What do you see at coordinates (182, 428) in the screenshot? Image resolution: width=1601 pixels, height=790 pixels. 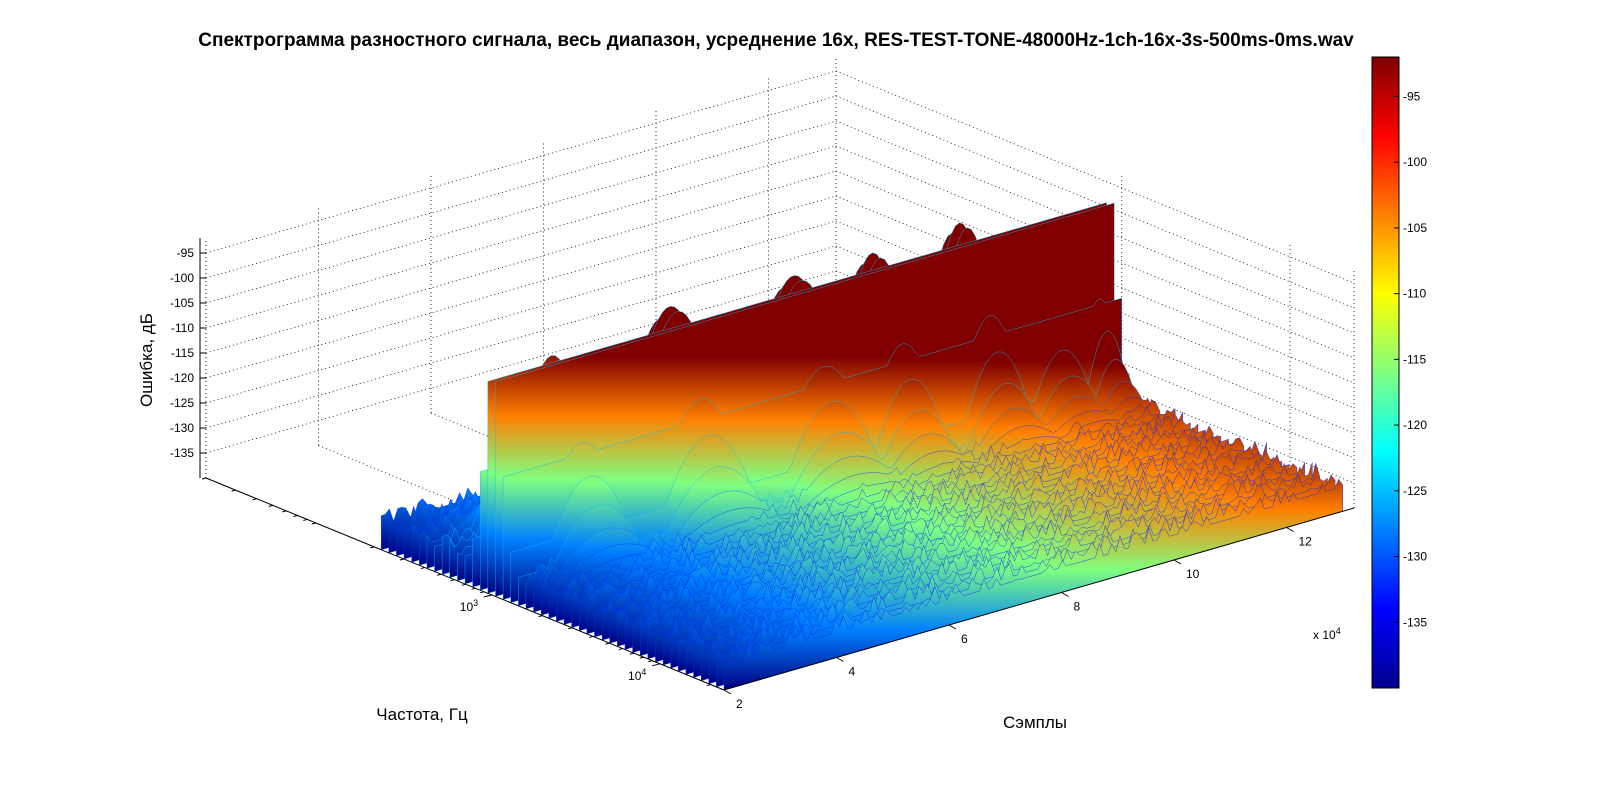 I see `z-tick-label: -130` at bounding box center [182, 428].